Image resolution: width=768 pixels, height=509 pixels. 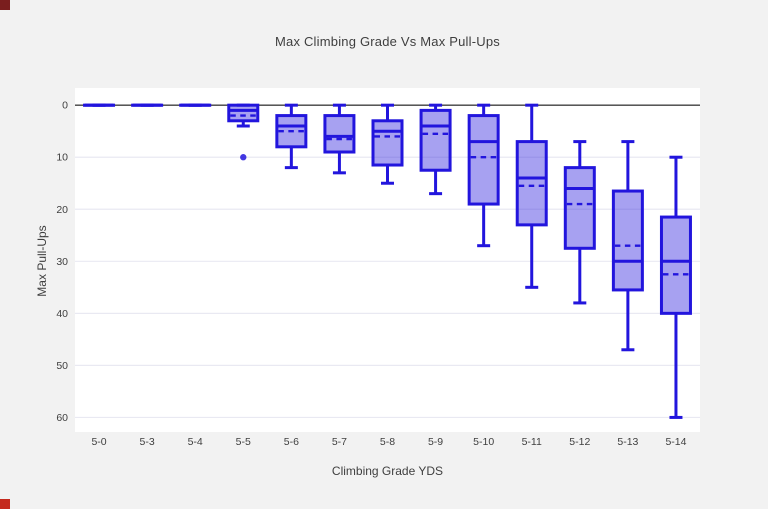 I want to click on x-tick-label: 5-10, so click(x=483, y=442).